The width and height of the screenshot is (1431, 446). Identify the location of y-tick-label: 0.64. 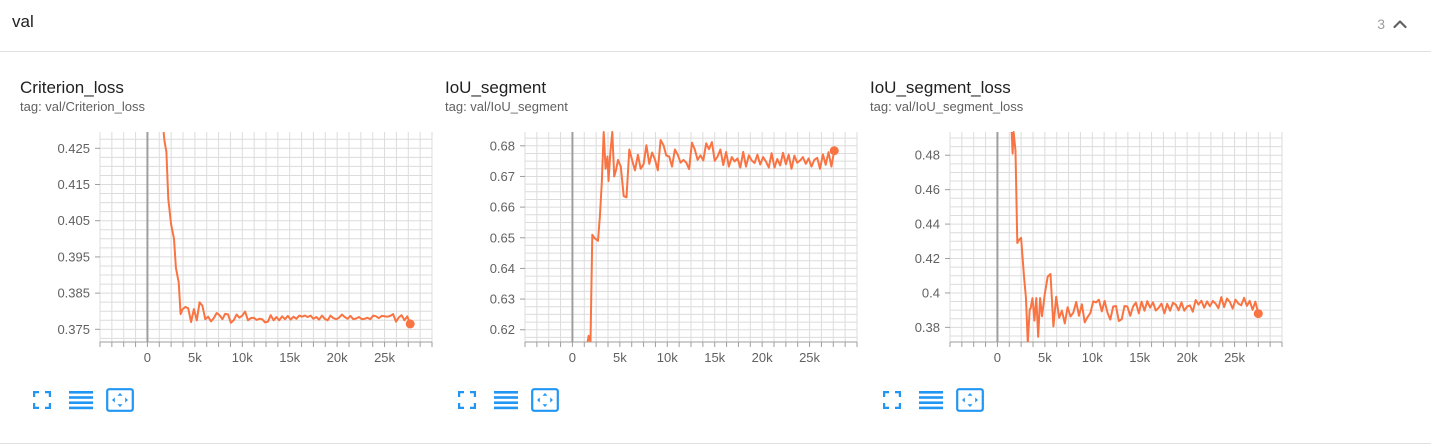
(502, 268).